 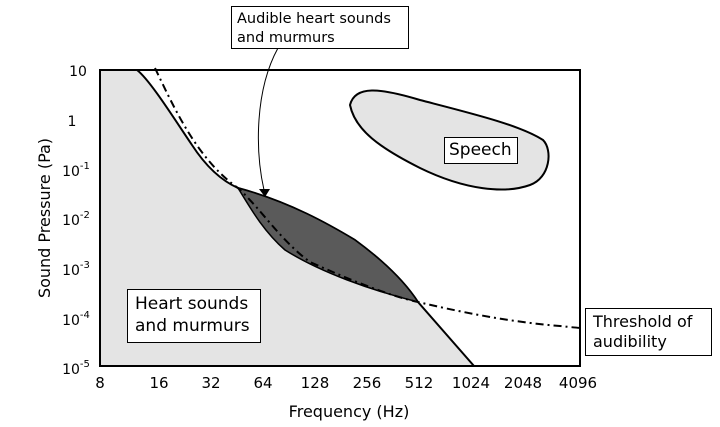 What do you see at coordinates (523, 383) in the screenshot?
I see `x-tick-label: 2048` at bounding box center [523, 383].